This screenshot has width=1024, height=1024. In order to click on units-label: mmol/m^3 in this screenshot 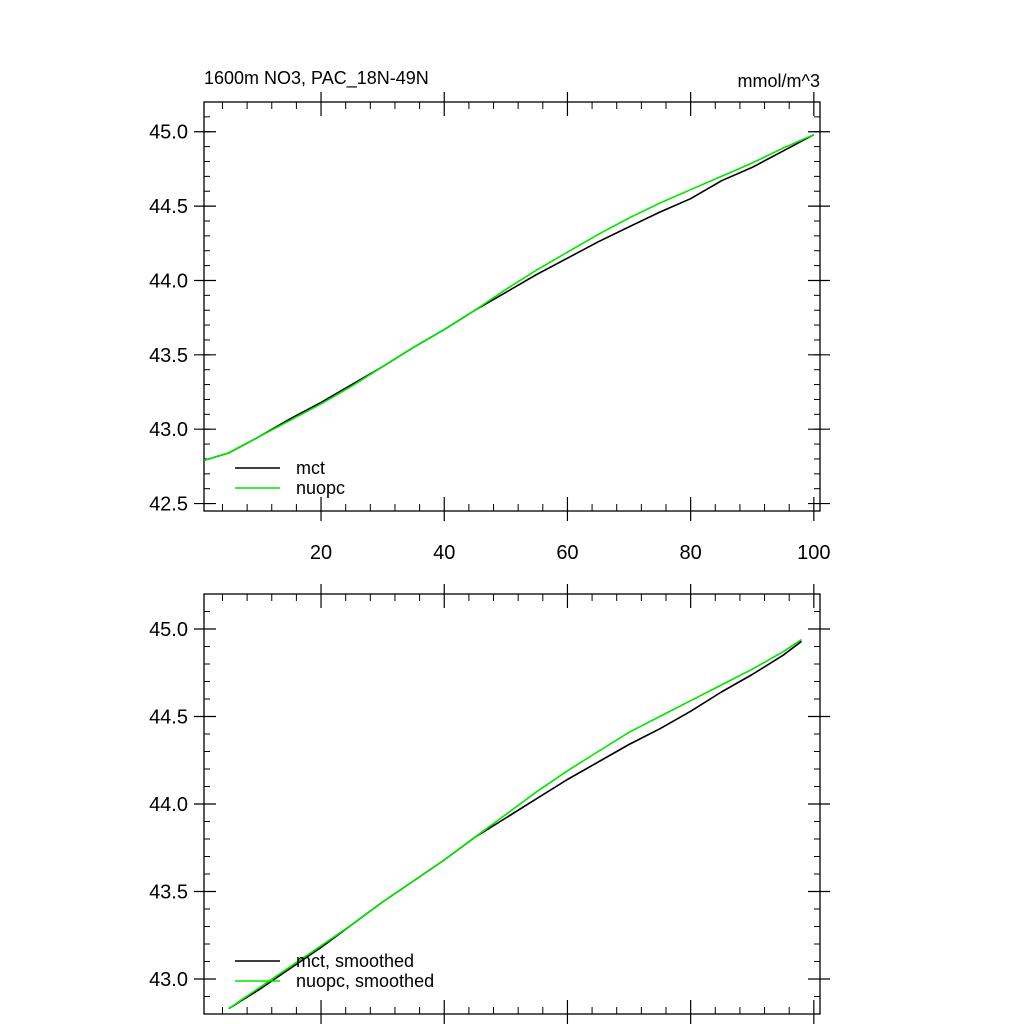, I will do `click(779, 81)`.